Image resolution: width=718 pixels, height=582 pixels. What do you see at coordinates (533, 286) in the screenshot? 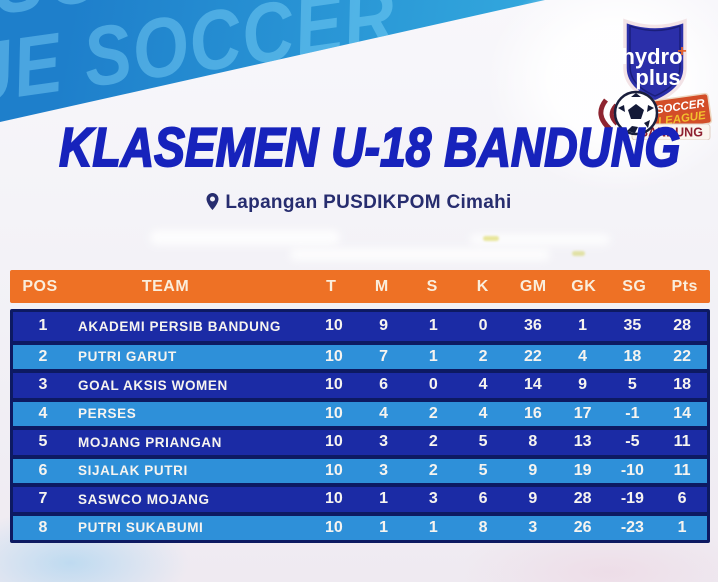
I see `column-header-gm: GM` at bounding box center [533, 286].